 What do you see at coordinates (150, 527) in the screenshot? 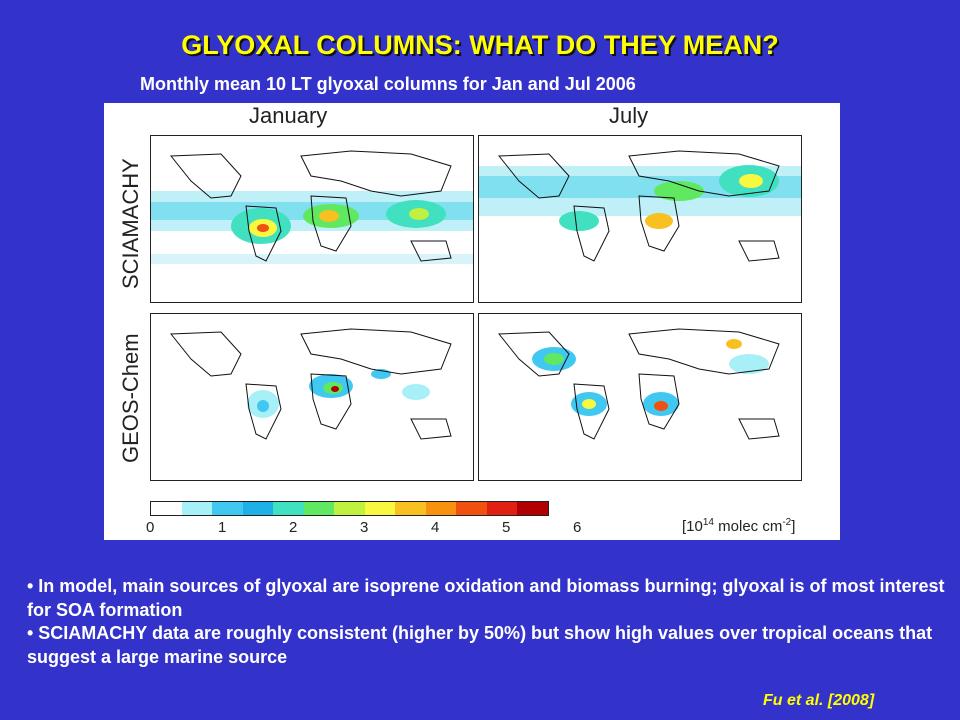
I see `colorbar-tick-0: 0` at bounding box center [150, 527].